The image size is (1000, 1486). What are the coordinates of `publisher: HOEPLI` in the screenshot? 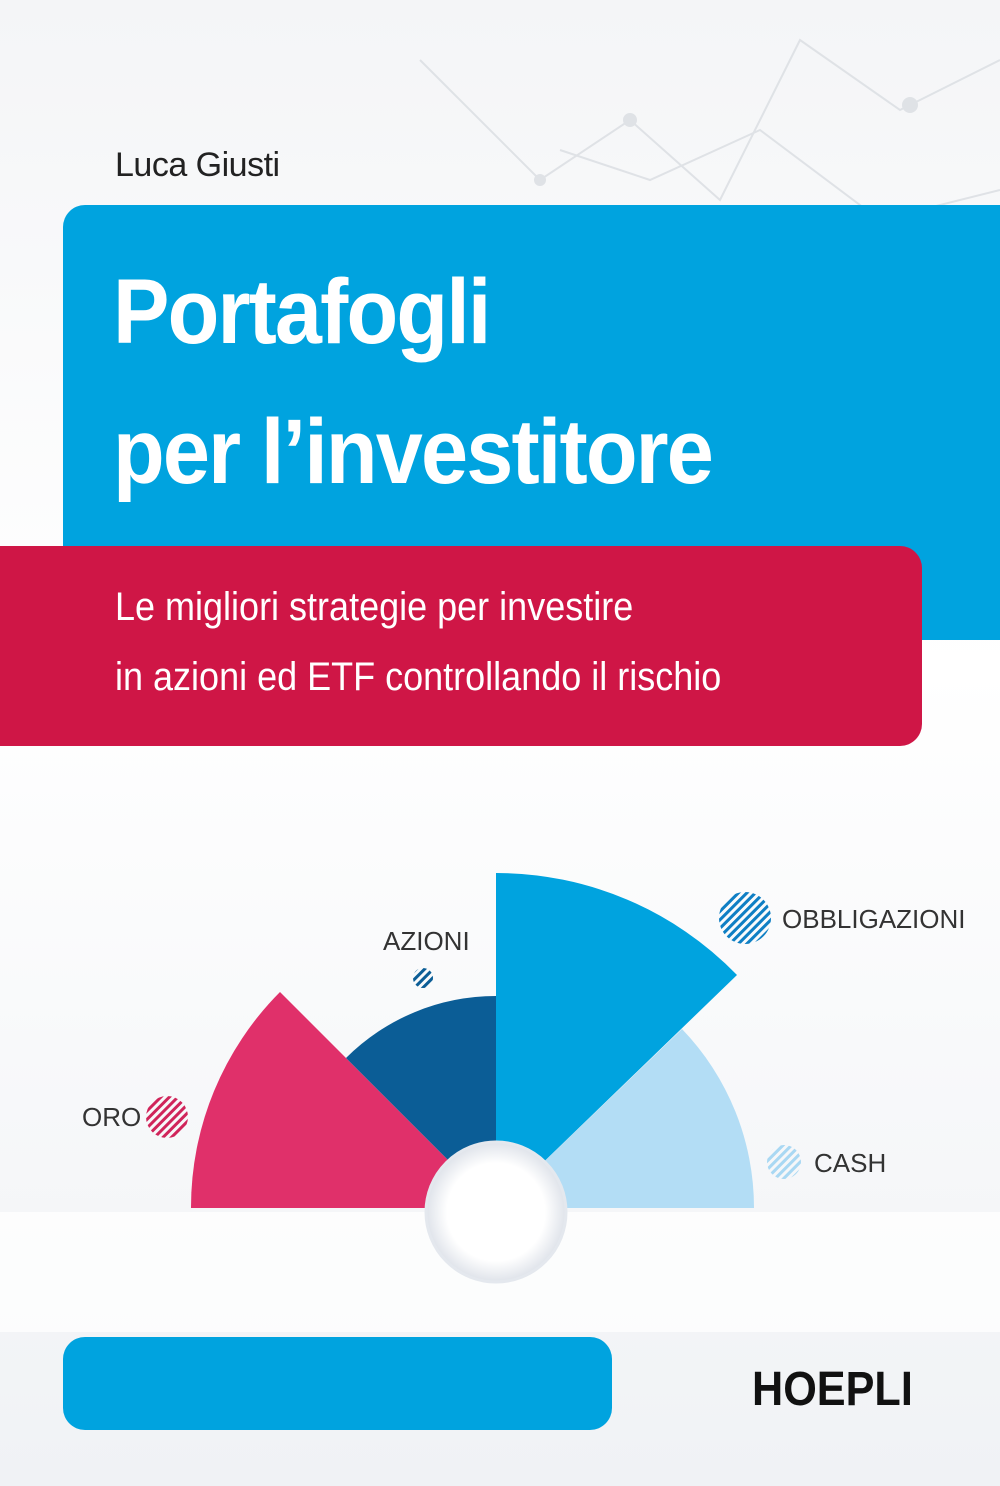 It's located at (832, 1389).